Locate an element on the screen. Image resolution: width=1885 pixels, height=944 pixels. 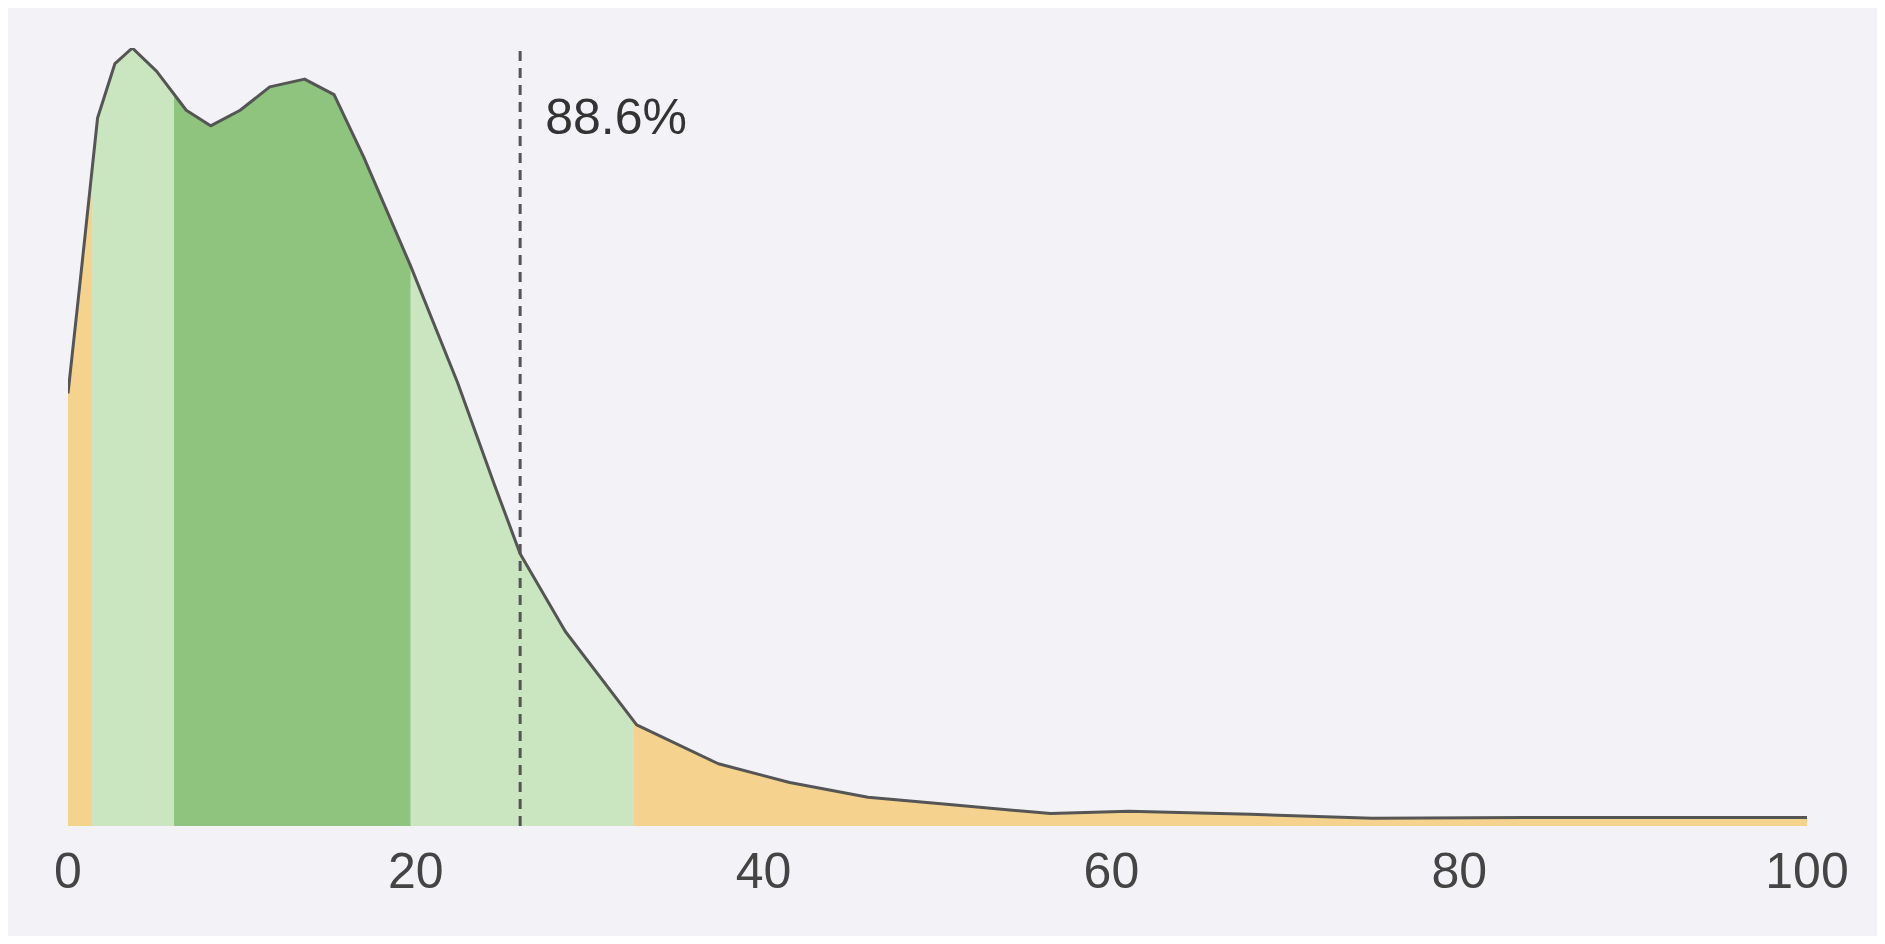
annotation: 88.6% is located at coordinates (616, 117).